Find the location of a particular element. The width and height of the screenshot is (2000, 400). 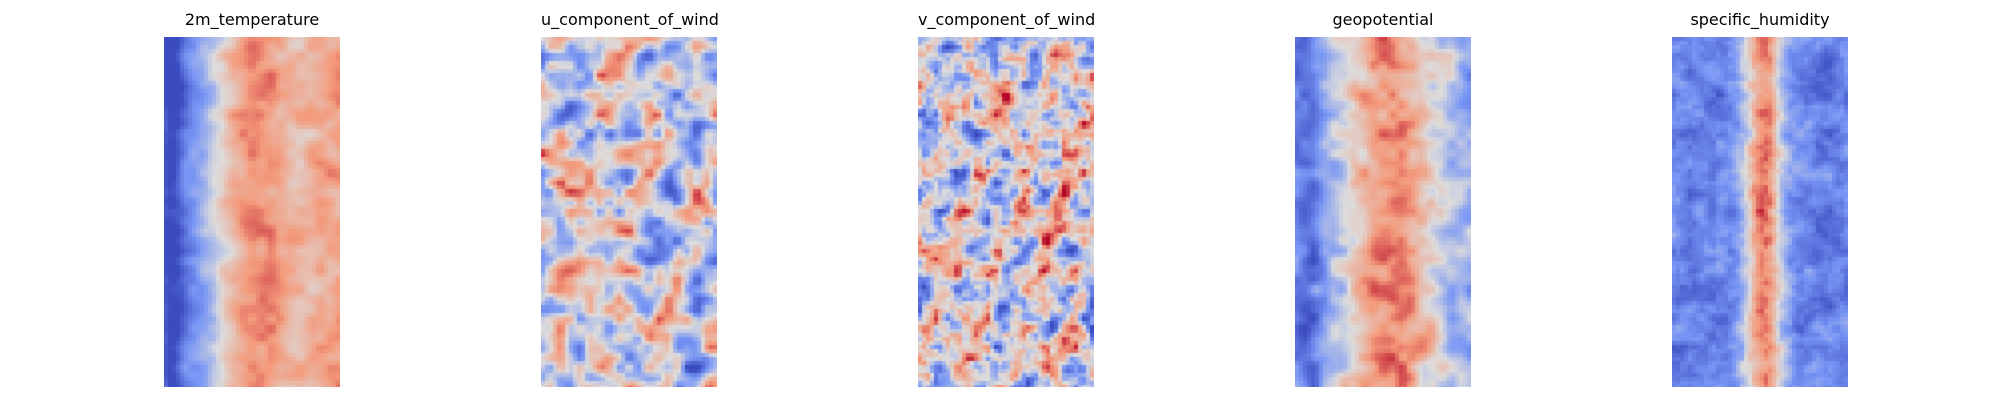

heatmap-geopotential is located at coordinates (1383, 212).